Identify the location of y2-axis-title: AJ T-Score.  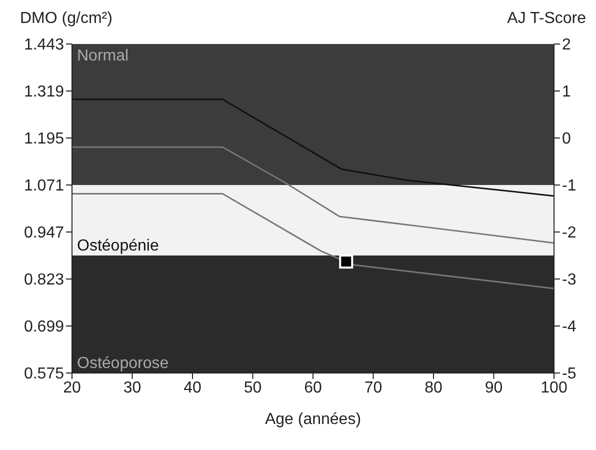
(546, 19).